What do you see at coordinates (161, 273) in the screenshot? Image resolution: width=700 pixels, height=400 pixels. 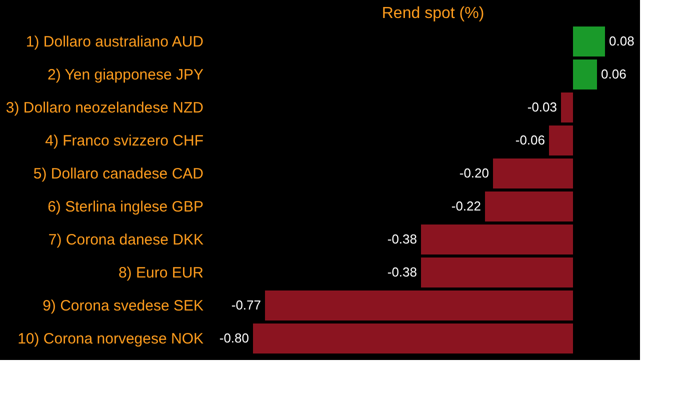 I see `y-tick-label: 8) Euro EUR` at bounding box center [161, 273].